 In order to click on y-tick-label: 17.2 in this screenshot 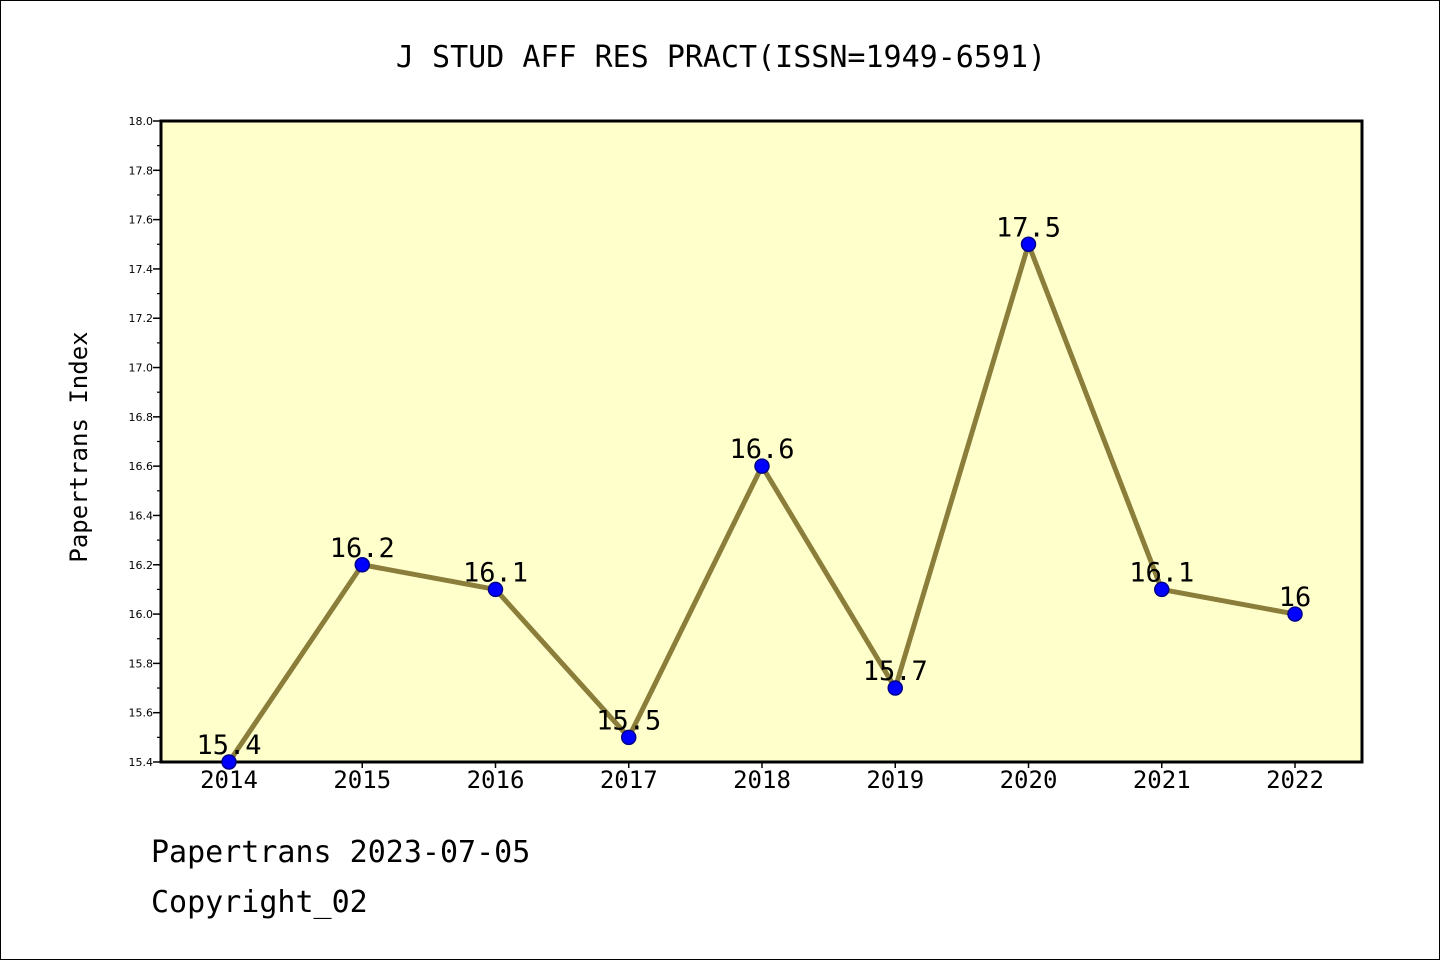, I will do `click(141, 318)`.